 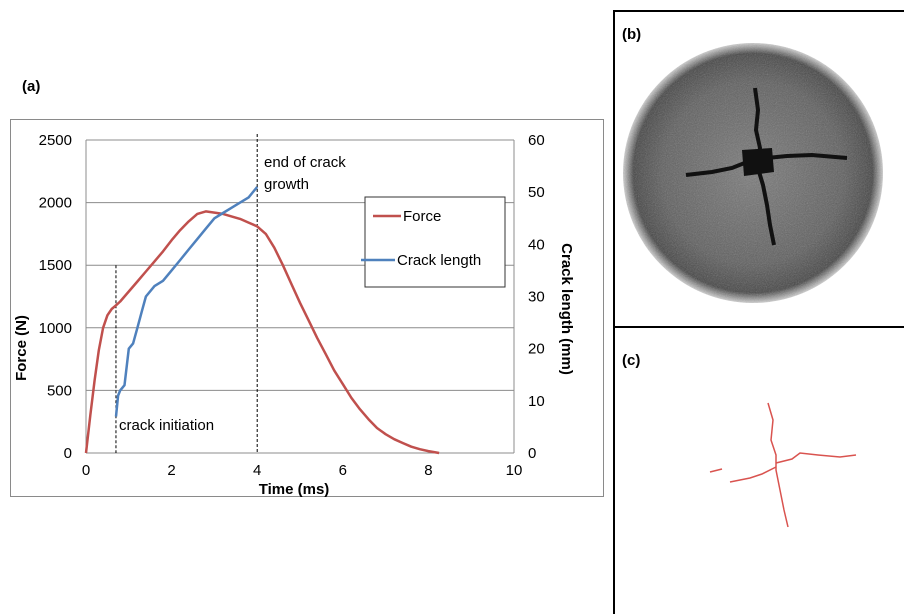 I want to click on x-axis-title: Time (ms), so click(x=294, y=489).